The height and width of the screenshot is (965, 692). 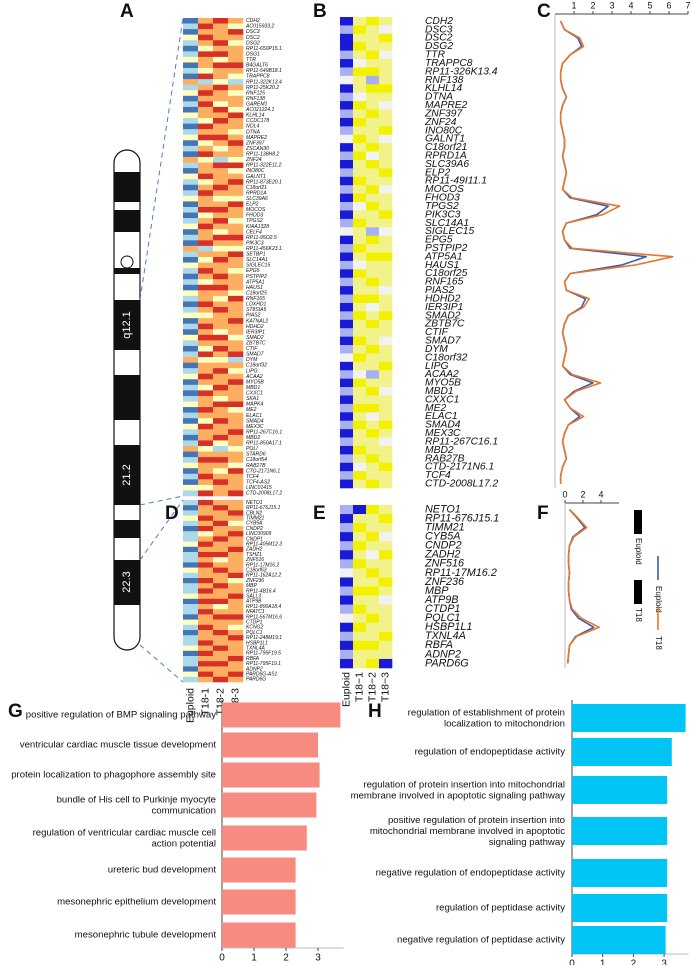 I want to click on row-label: MAPRE2, so click(x=256, y=138).